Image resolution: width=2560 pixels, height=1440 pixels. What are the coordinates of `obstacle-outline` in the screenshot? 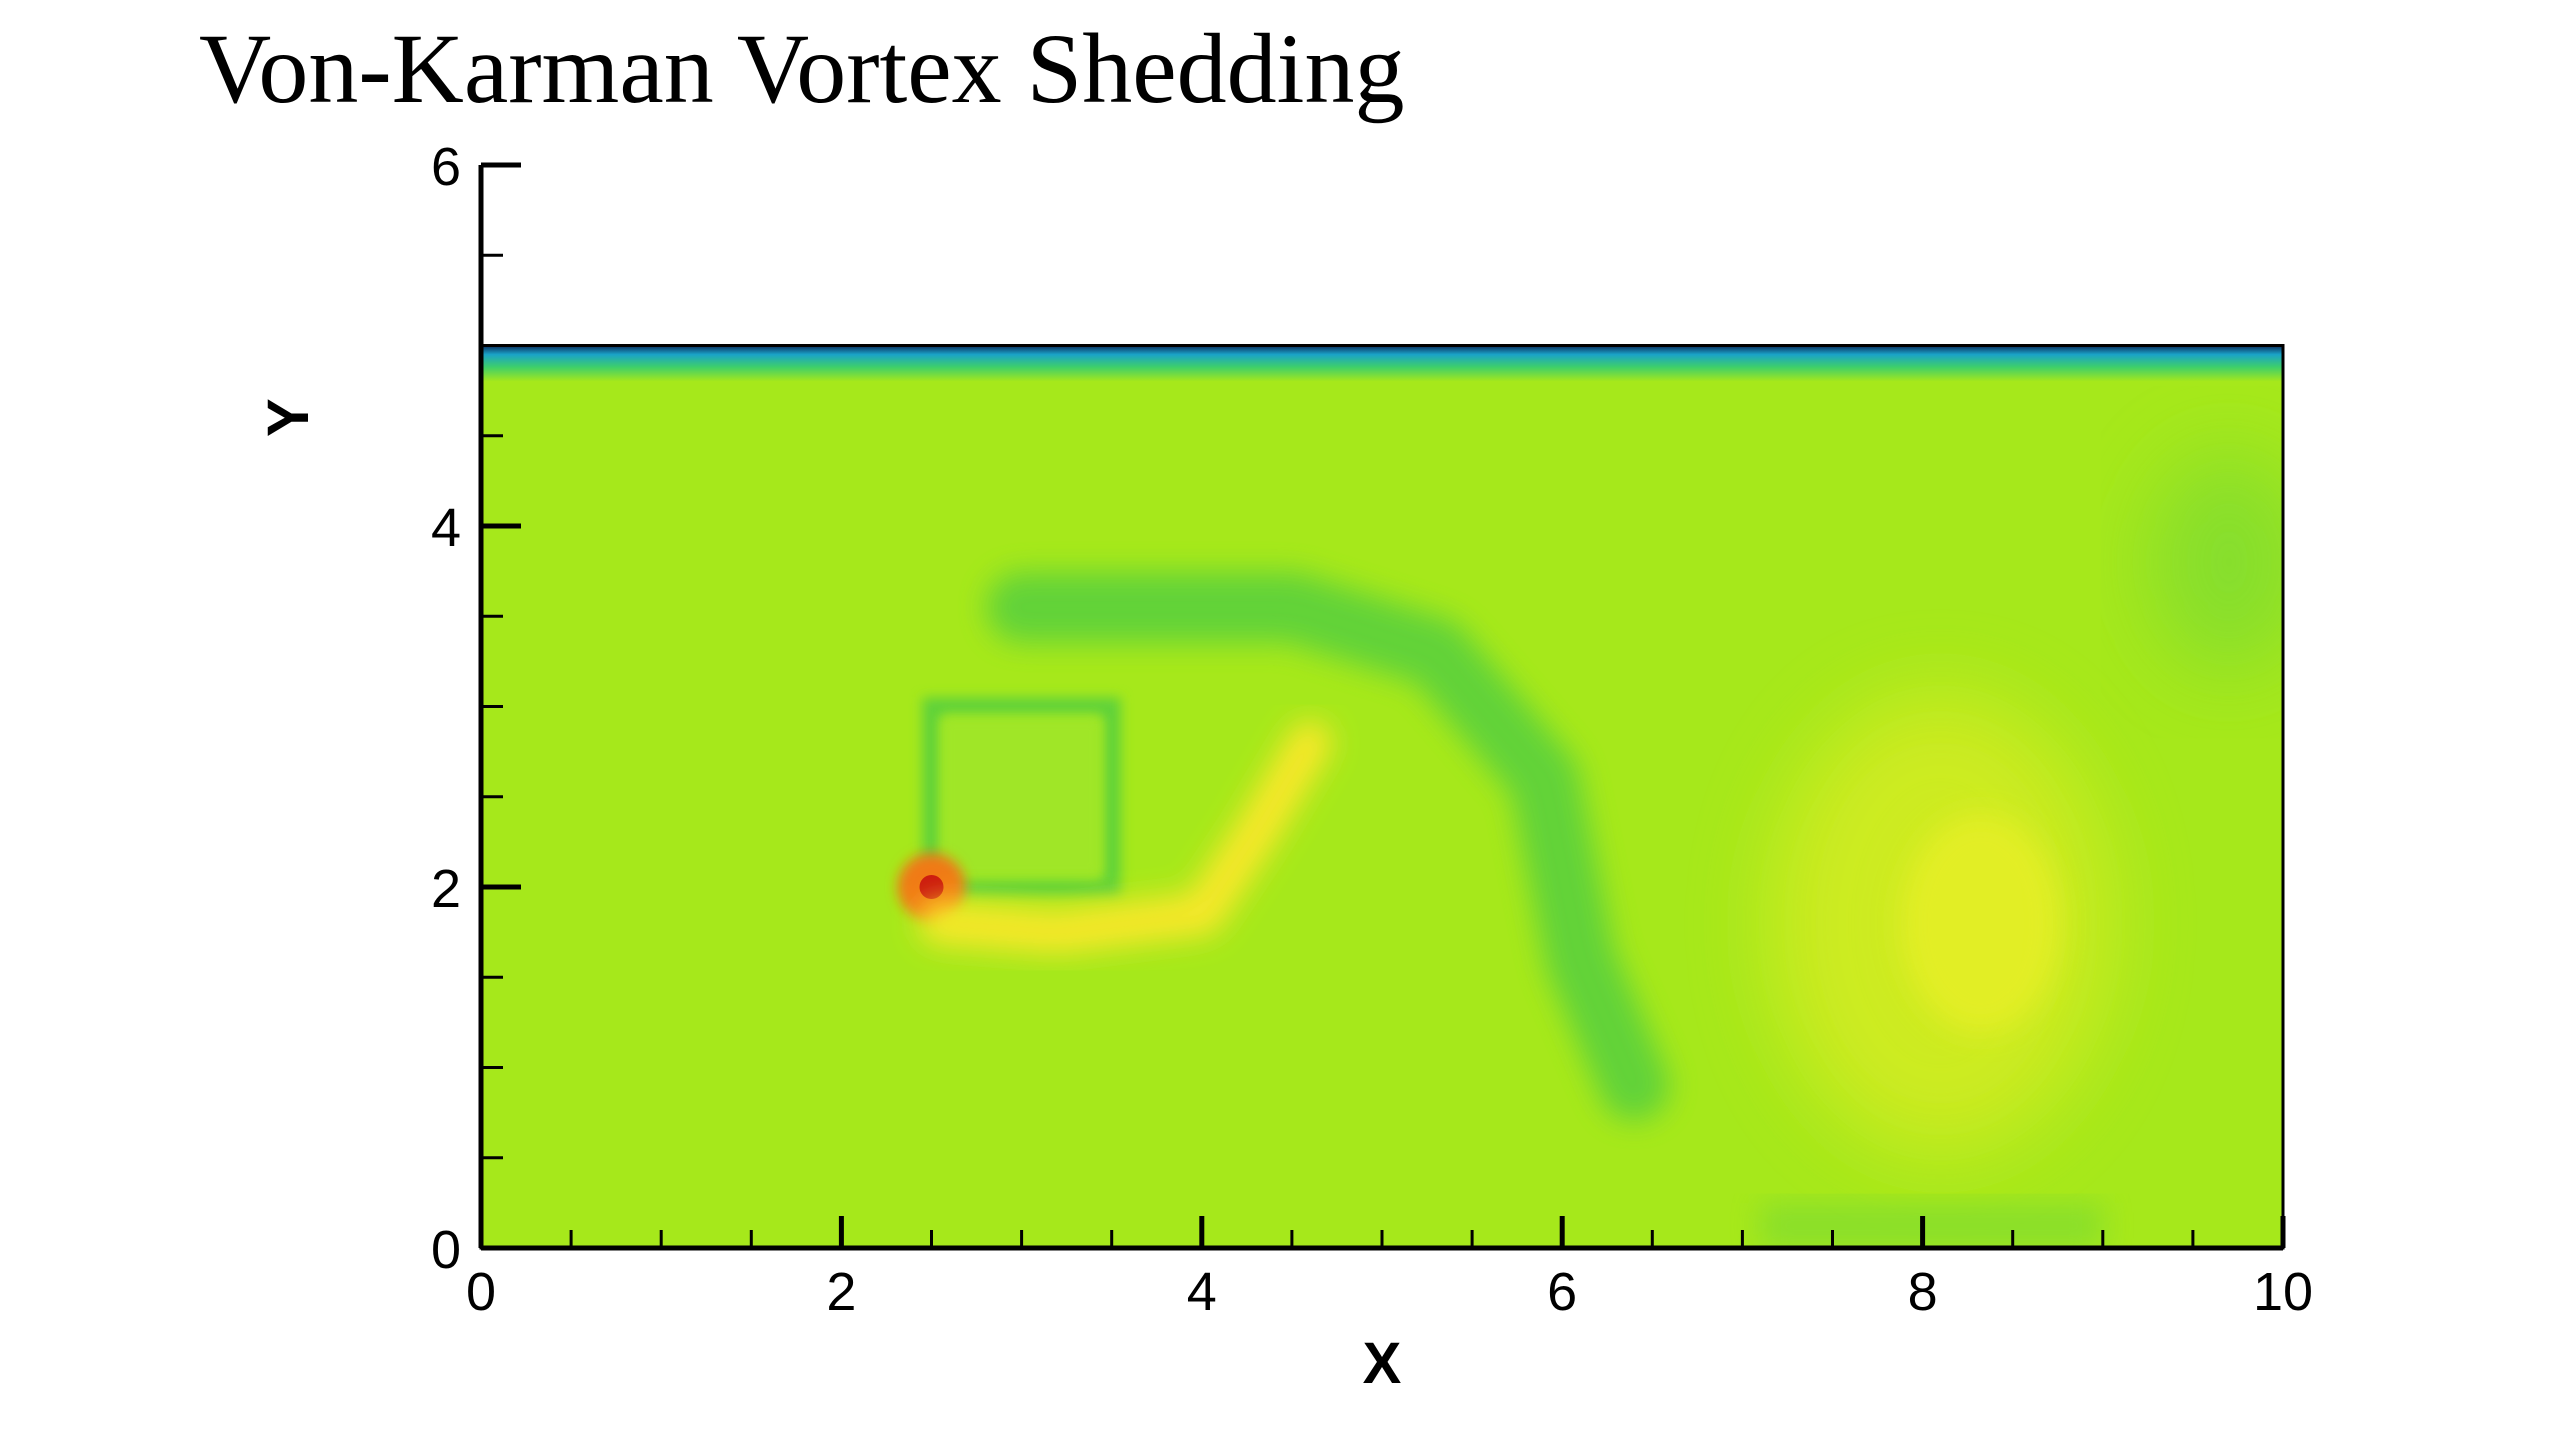 It's located at (1021, 796).